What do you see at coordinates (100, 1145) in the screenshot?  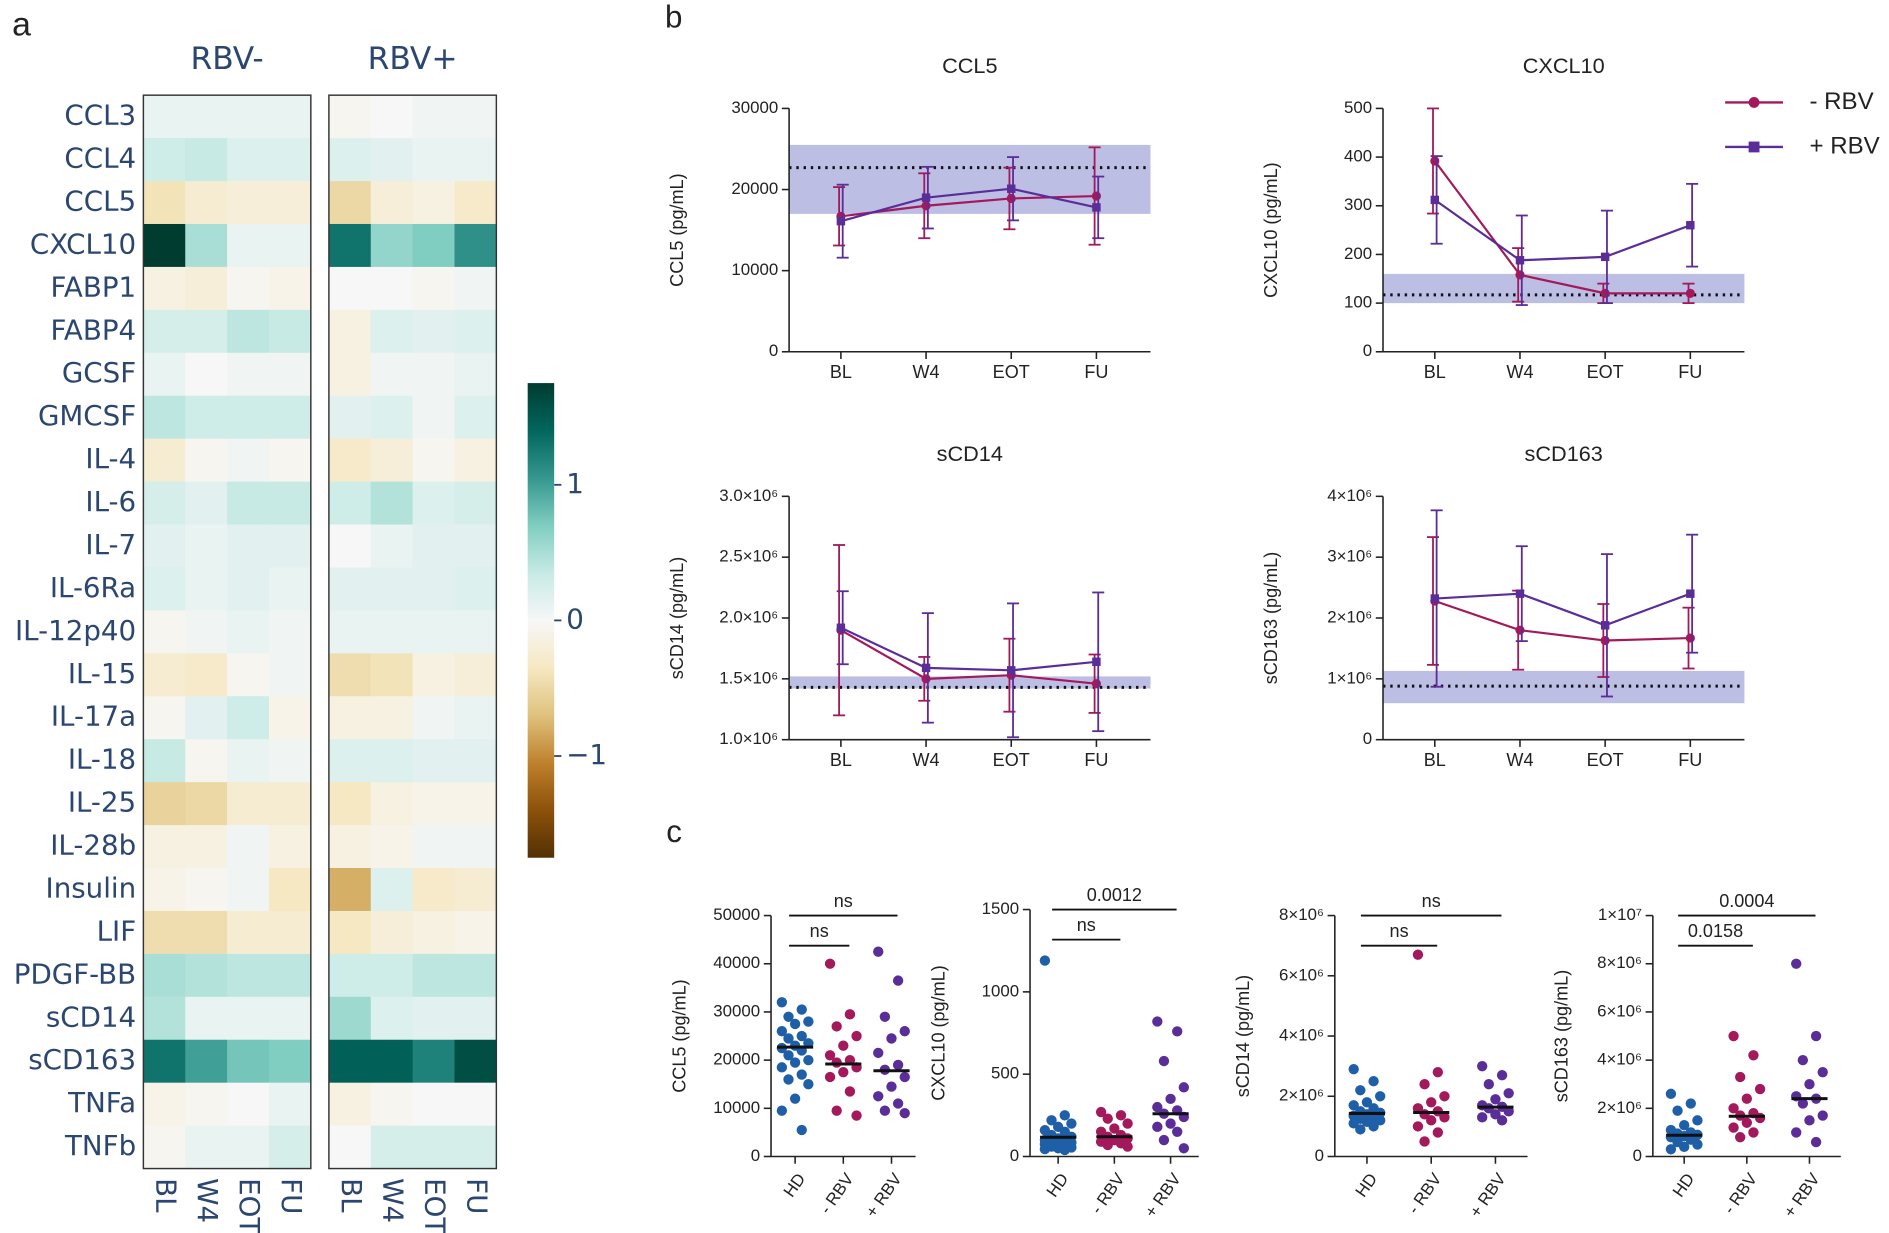 I see `row-label: TNFb` at bounding box center [100, 1145].